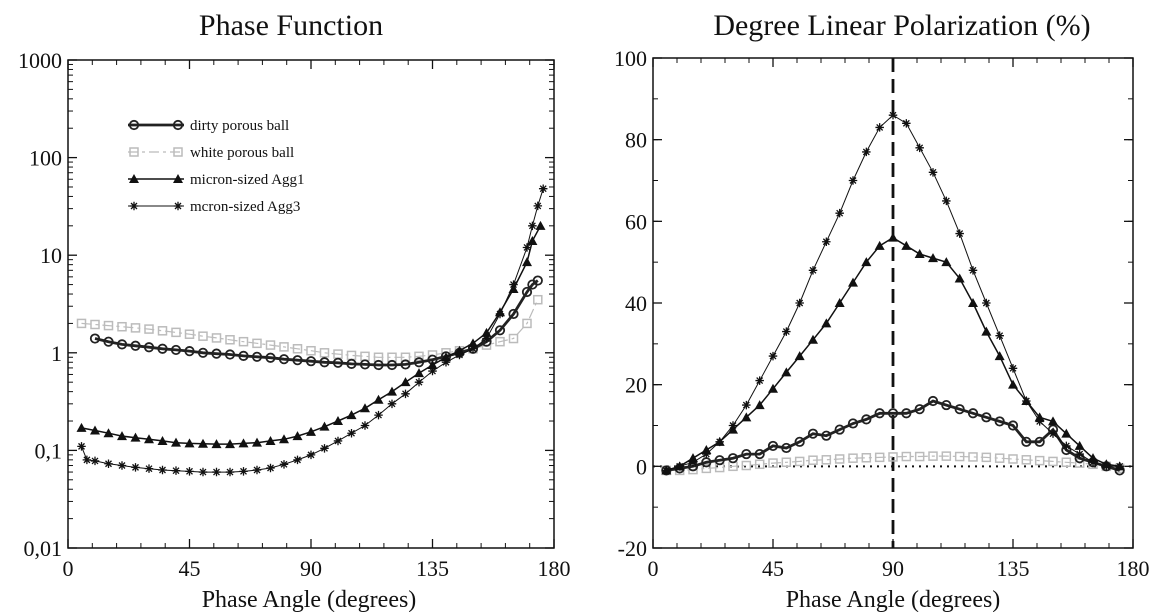 The width and height of the screenshot is (1166, 612). Describe the element at coordinates (51, 255) in the screenshot. I see `y-tick-label: 10` at that location.